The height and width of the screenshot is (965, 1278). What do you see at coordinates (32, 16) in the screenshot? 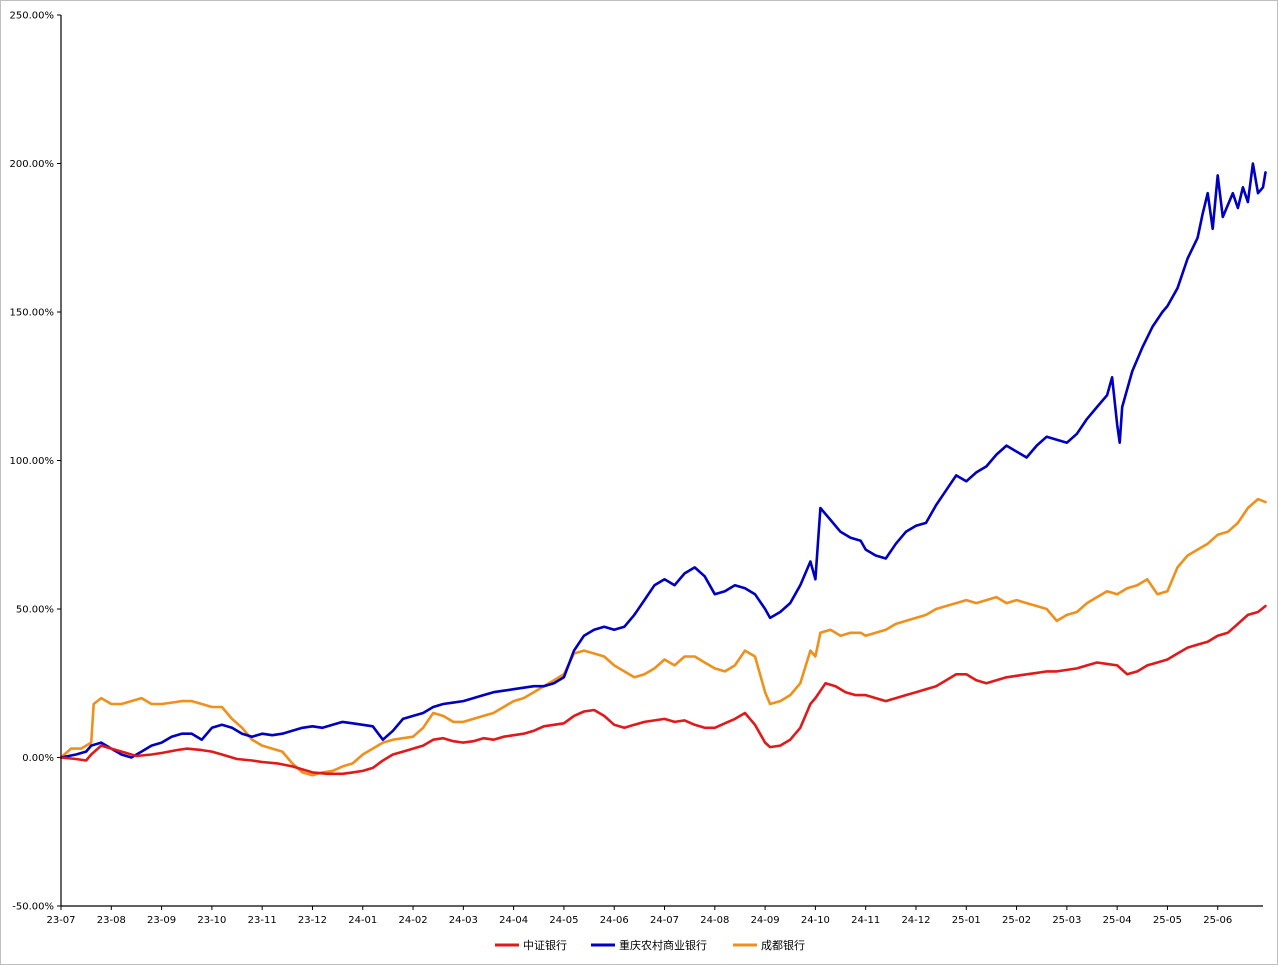
I see `y-tick-label: 250.00%` at bounding box center [32, 16].